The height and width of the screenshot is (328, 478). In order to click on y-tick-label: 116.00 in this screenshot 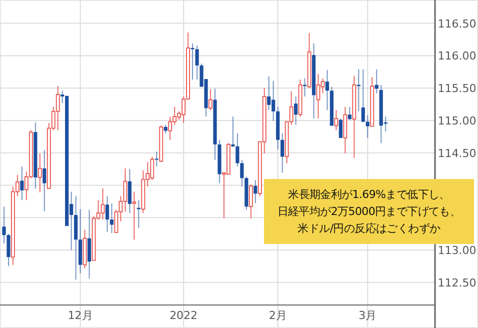, I will do `click(457, 56)`.